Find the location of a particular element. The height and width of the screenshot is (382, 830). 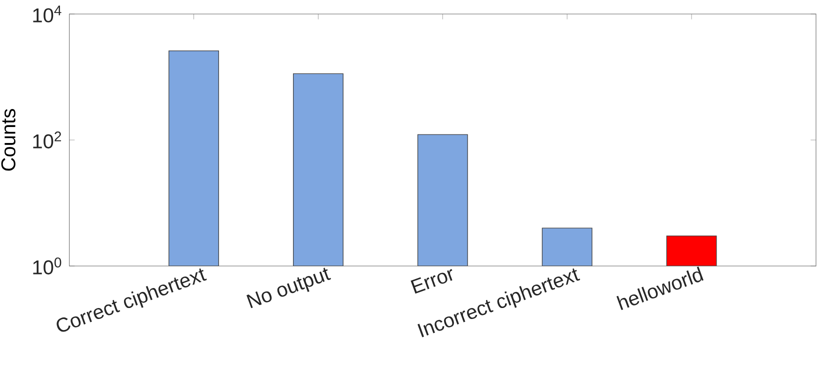

x-tick-label: No output is located at coordinates (289, 288).